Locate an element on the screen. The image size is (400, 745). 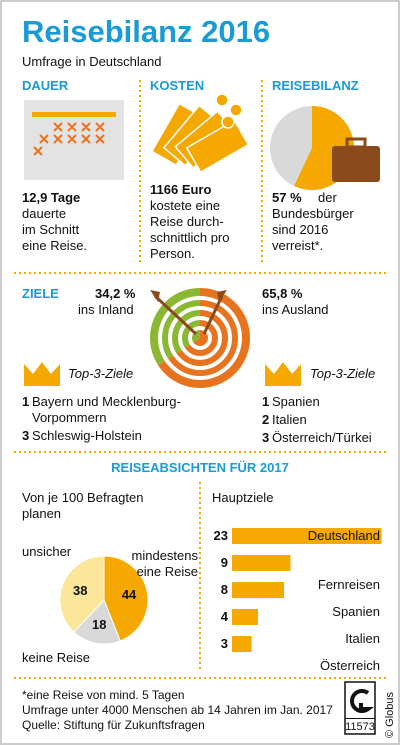
bar-value: 23 is located at coordinates (220, 535).